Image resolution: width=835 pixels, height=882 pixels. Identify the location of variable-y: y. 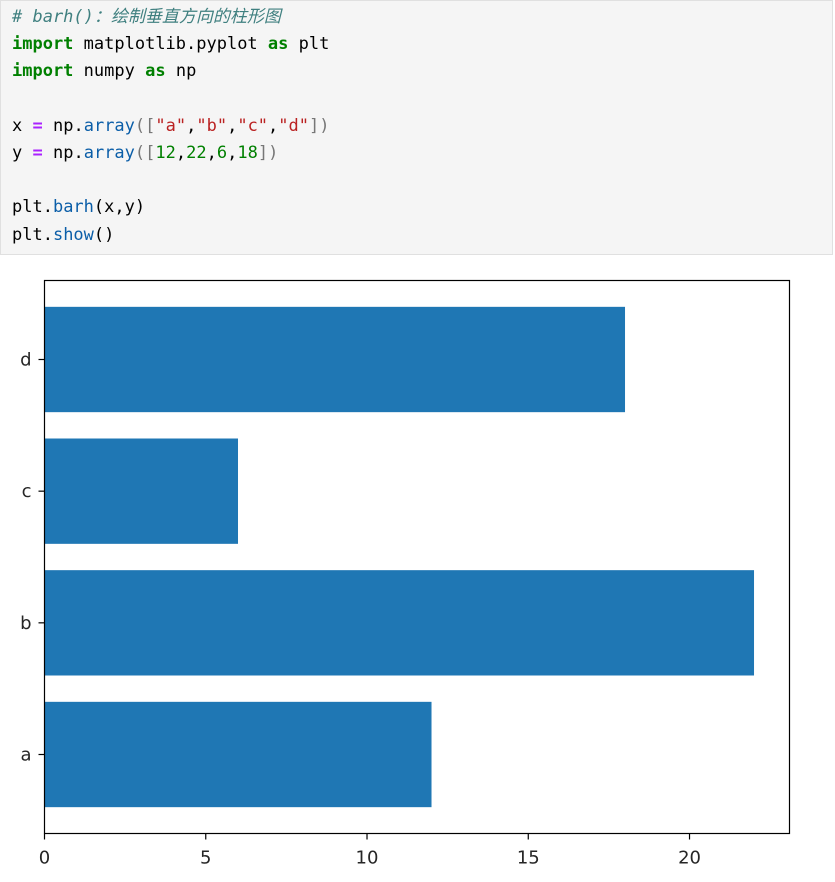
(17, 152).